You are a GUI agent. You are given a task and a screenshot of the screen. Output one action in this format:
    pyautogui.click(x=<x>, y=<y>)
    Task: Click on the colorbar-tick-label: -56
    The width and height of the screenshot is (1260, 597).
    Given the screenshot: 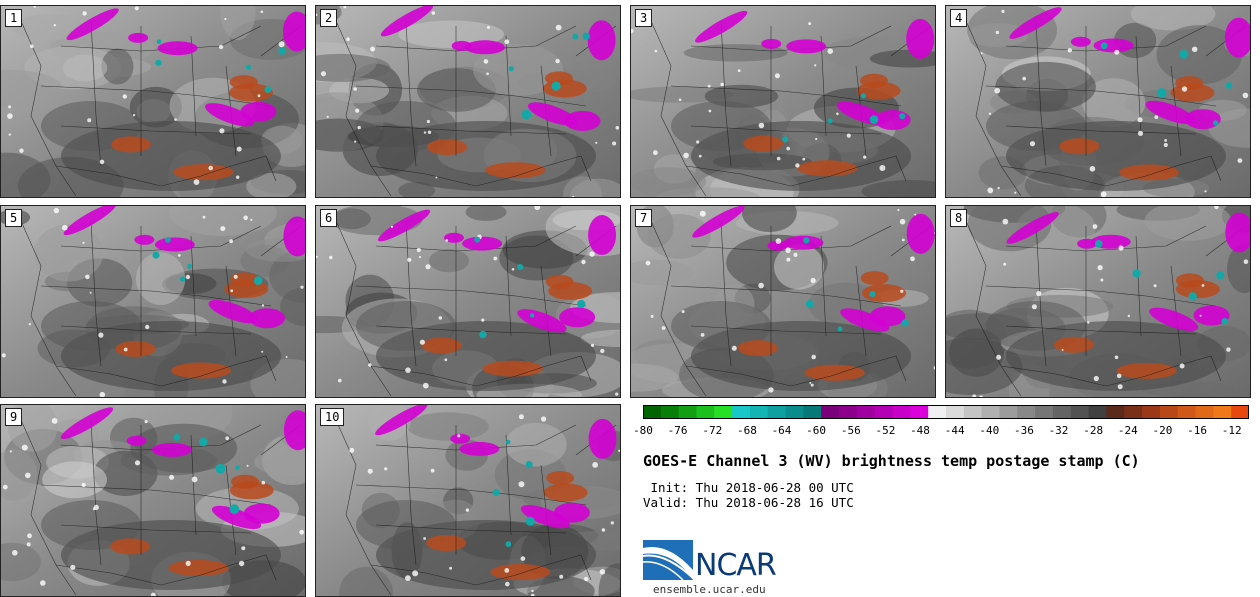 What is the action you would take?
    pyautogui.click(x=850, y=430)
    